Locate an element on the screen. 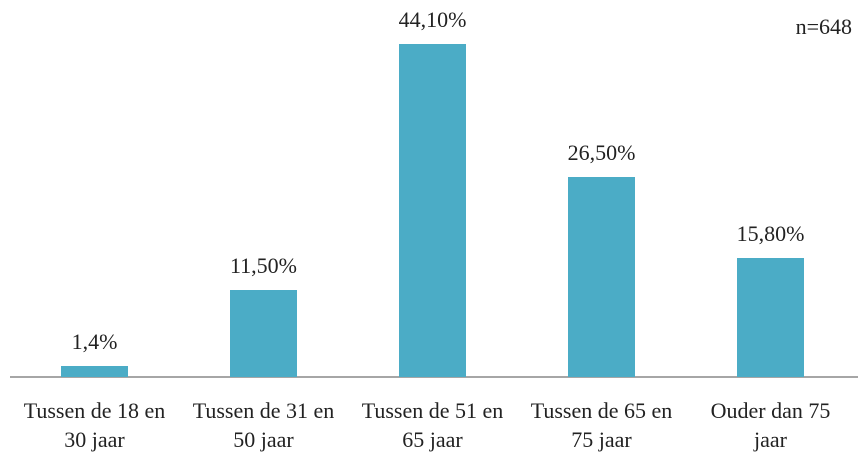 This screenshot has height=456, width=858. value-label: 26,50% is located at coordinates (601, 152).